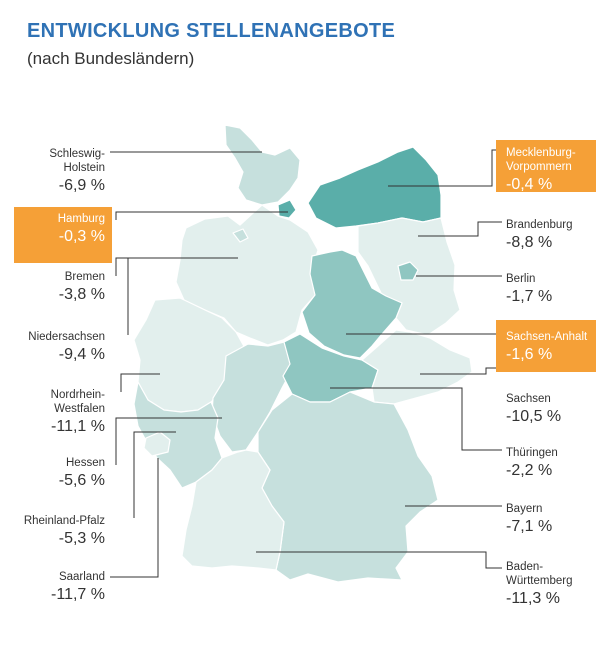  I want to click on leader-line-bb, so click(460, 229).